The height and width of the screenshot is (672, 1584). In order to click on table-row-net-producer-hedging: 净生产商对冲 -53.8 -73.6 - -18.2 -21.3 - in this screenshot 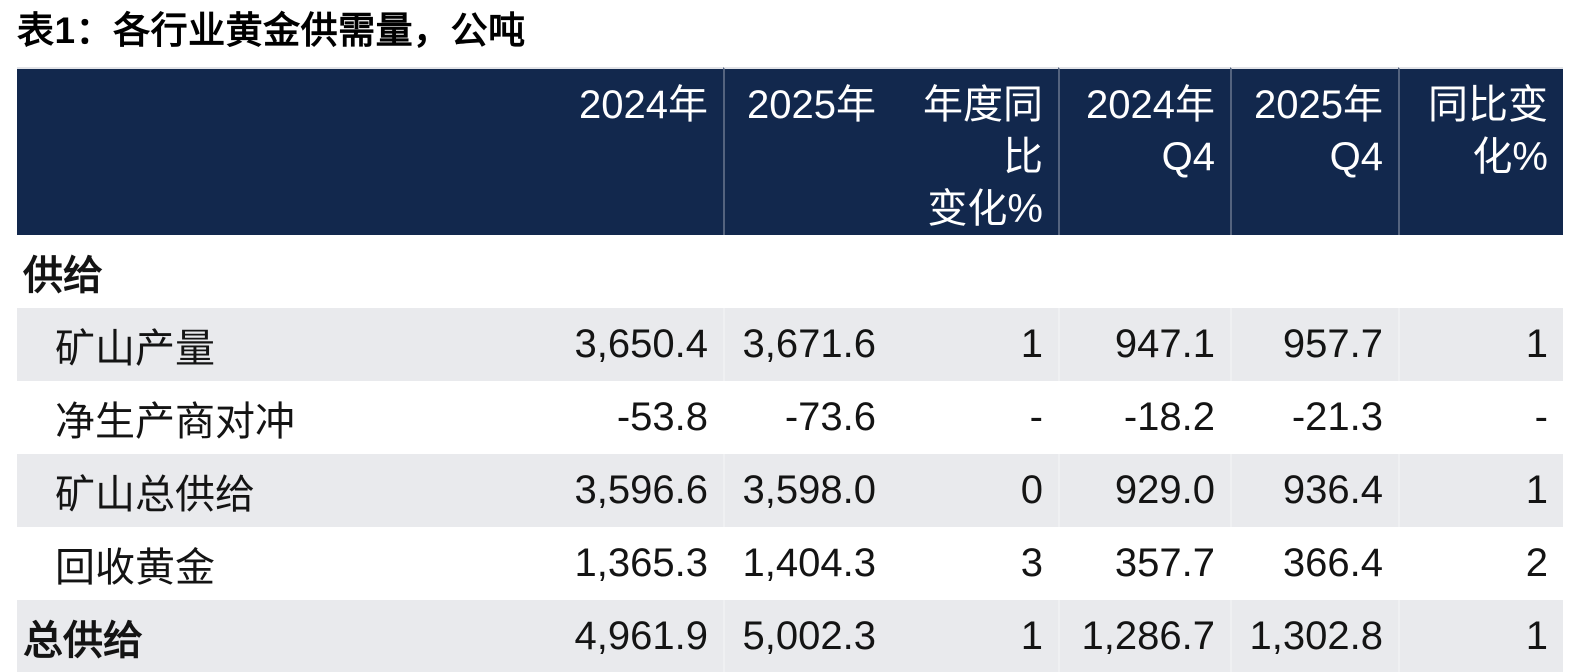, I will do `click(790, 417)`.